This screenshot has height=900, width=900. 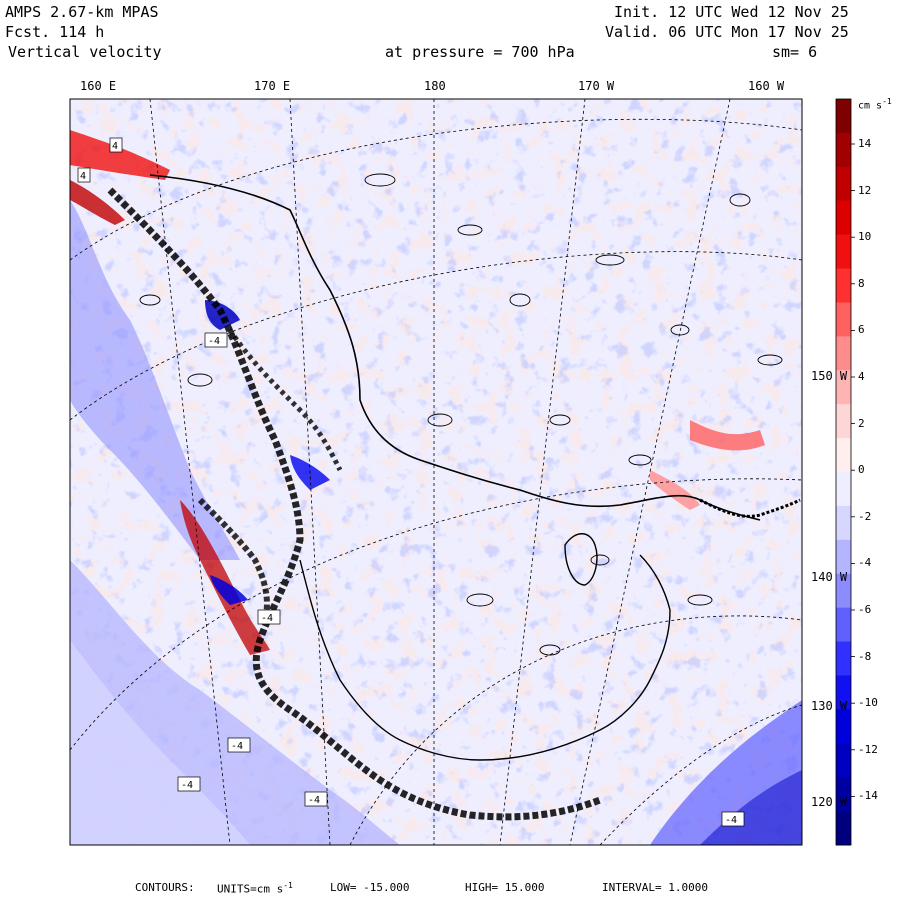 What do you see at coordinates (98, 86) in the screenshot?
I see `lon-label-160e: 160 E` at bounding box center [98, 86].